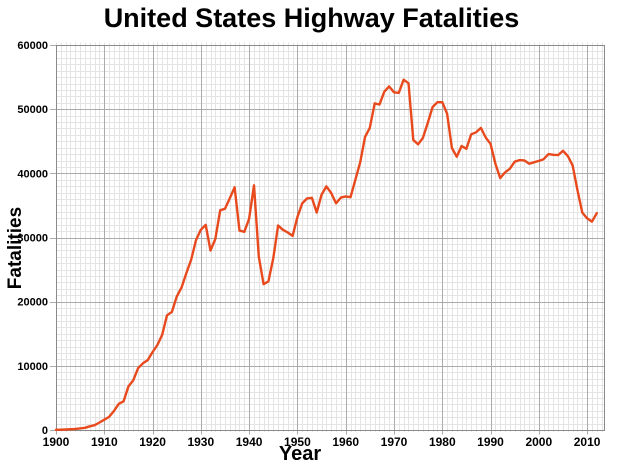 The image size is (623, 467). Describe the element at coordinates (32, 367) in the screenshot. I see `y-tick-label: 10000` at that location.